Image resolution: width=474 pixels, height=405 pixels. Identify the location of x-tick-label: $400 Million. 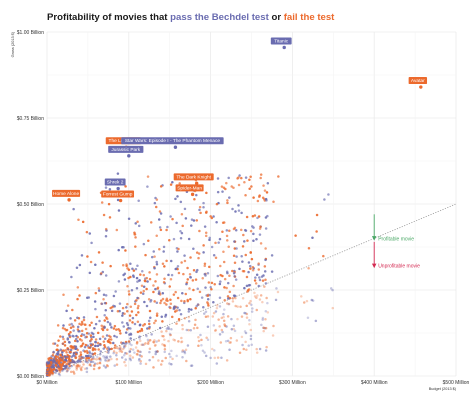
(374, 383).